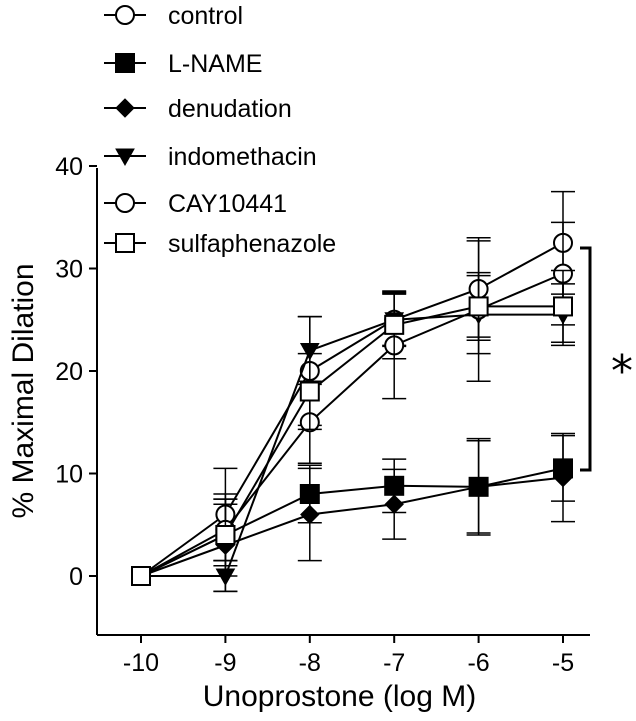  Describe the element at coordinates (215, 64) in the screenshot. I see `legend-label: L-NAME` at that location.